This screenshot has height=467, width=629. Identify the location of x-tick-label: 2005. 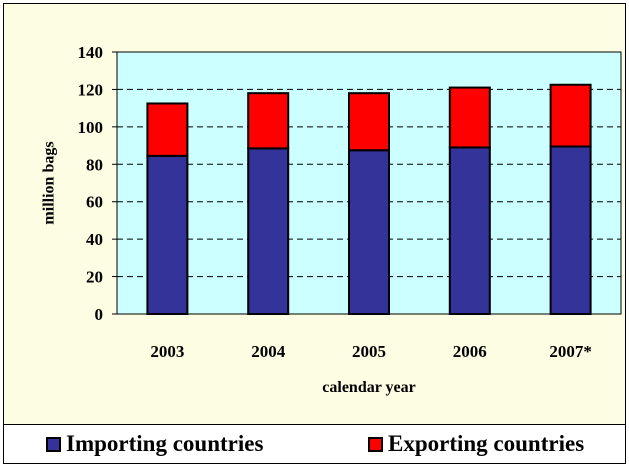
(369, 351).